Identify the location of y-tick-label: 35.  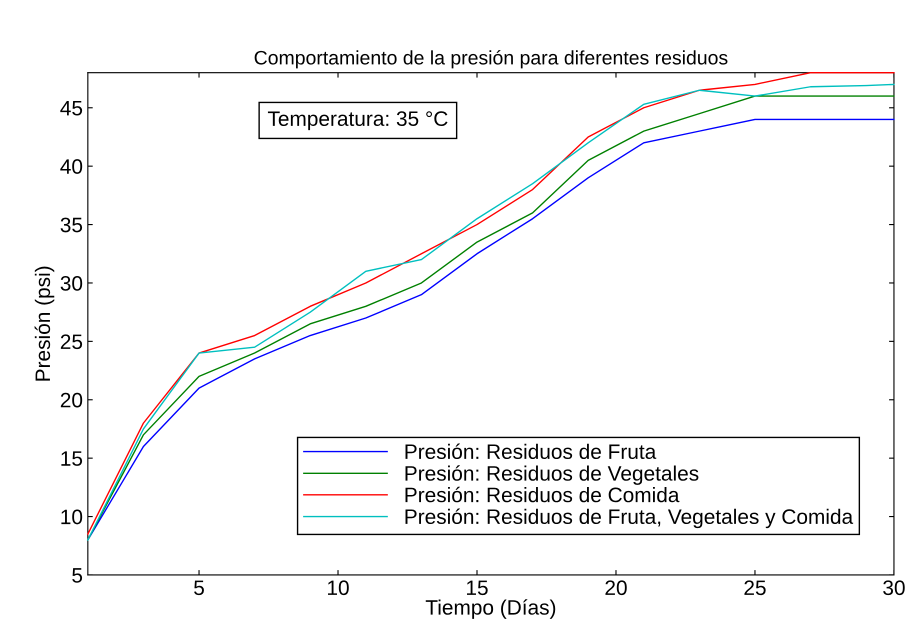
(71, 225).